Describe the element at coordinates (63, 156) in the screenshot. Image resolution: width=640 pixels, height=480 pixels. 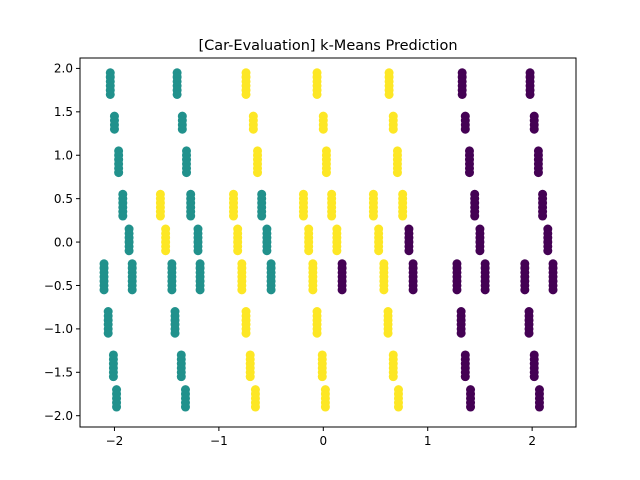
I see `y-tick-label: 1.0` at that location.